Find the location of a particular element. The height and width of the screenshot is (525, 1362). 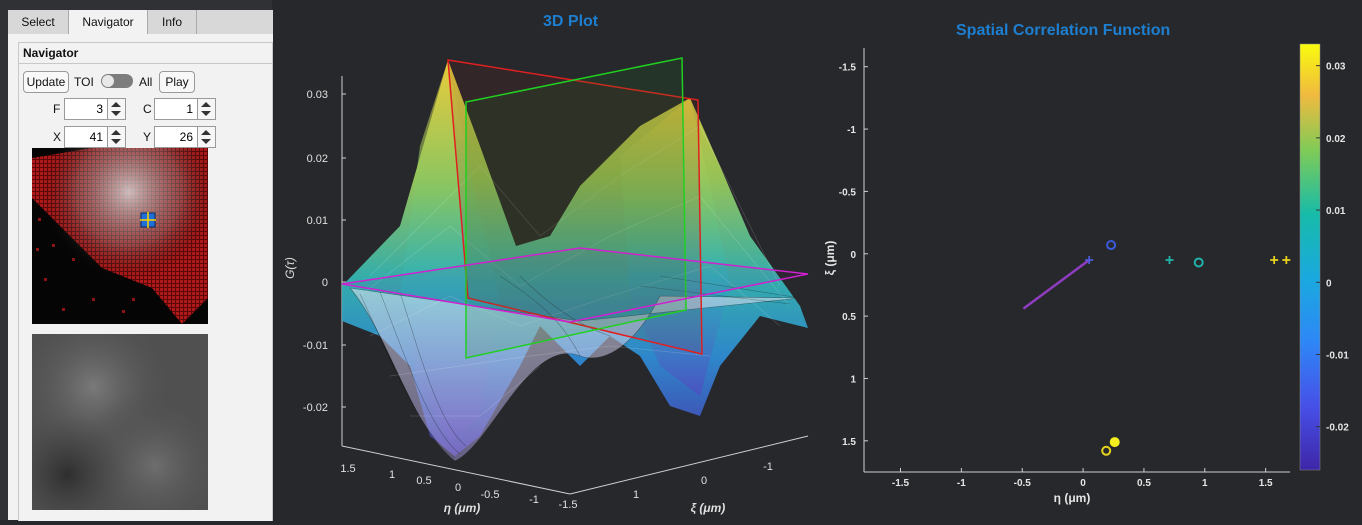

x-label: X is located at coordinates (57, 137).